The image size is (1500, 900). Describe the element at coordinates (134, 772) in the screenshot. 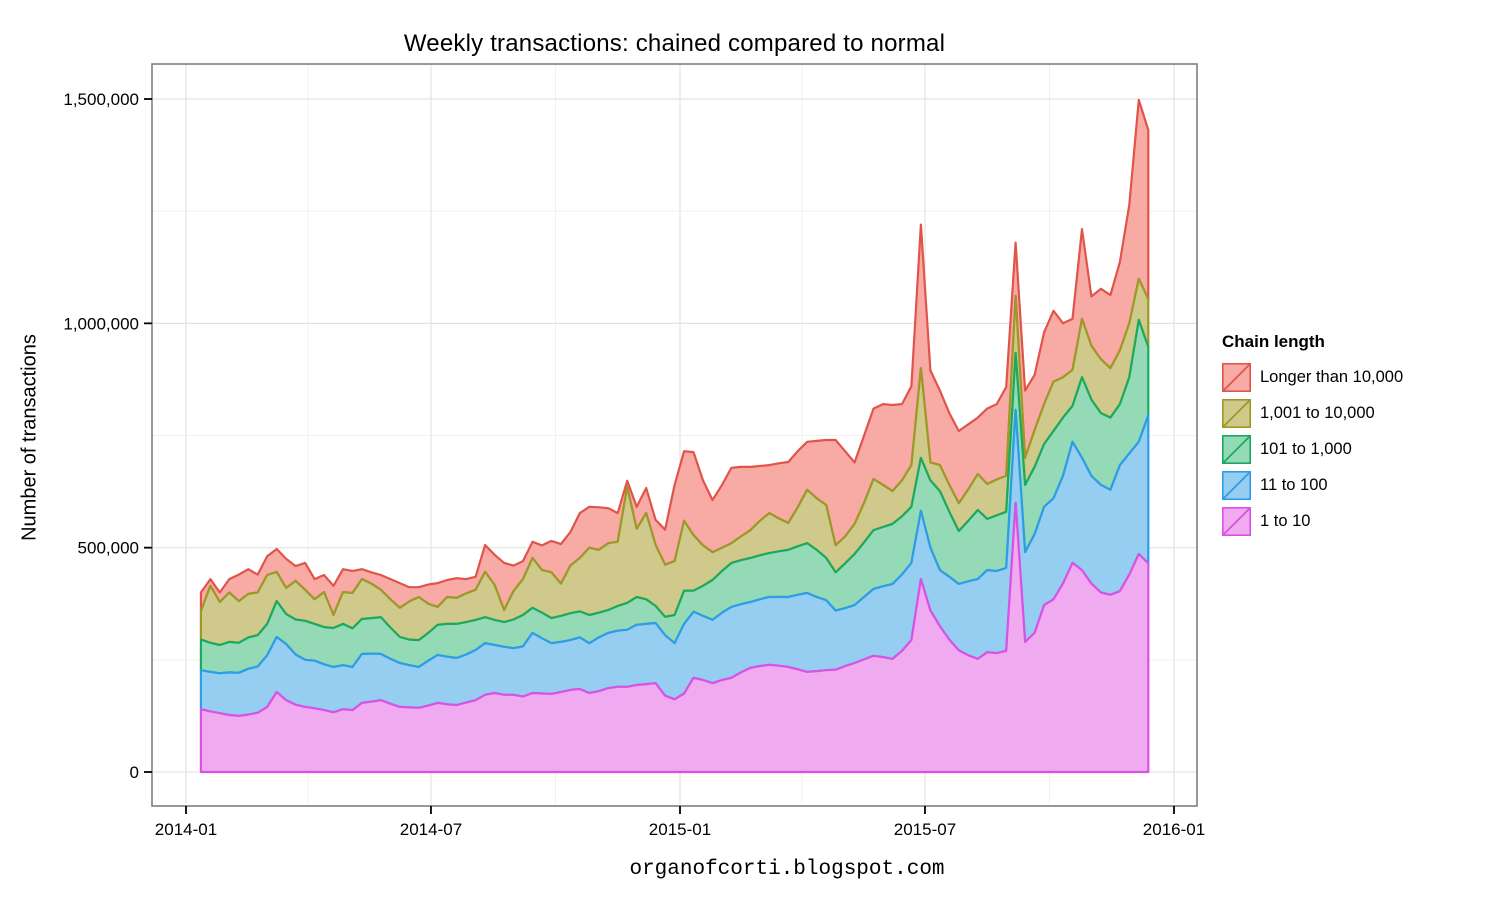

I see `svg-text: 0` at that location.